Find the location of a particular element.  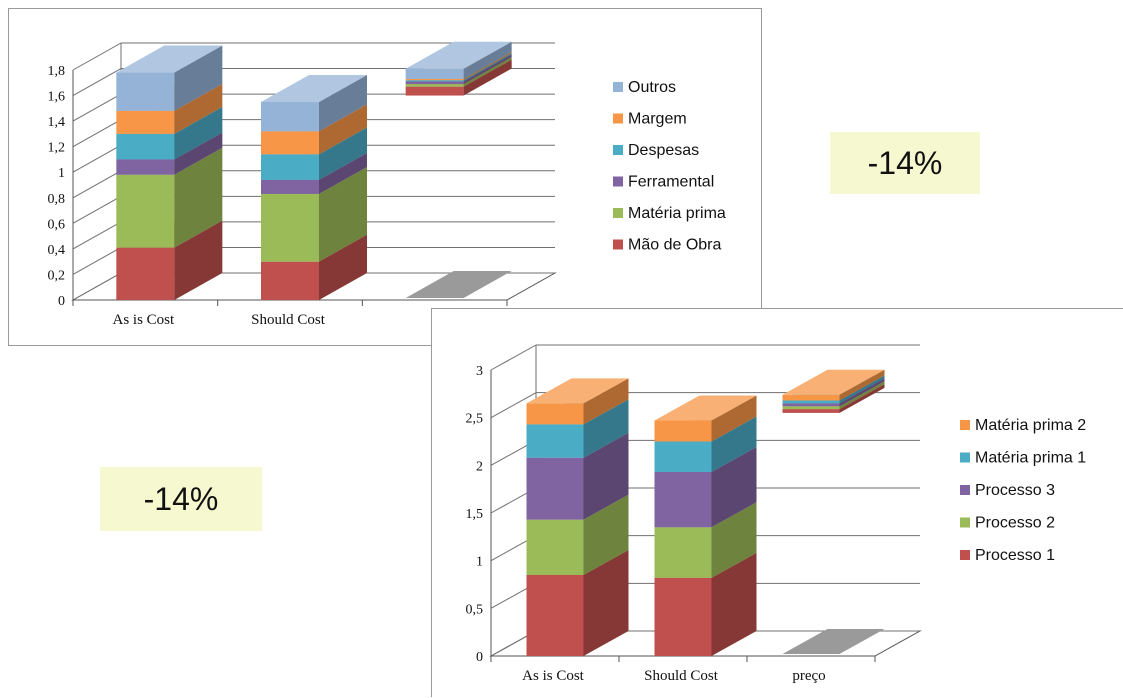

chart-top-legend-label: Despesas is located at coordinates (663, 150).